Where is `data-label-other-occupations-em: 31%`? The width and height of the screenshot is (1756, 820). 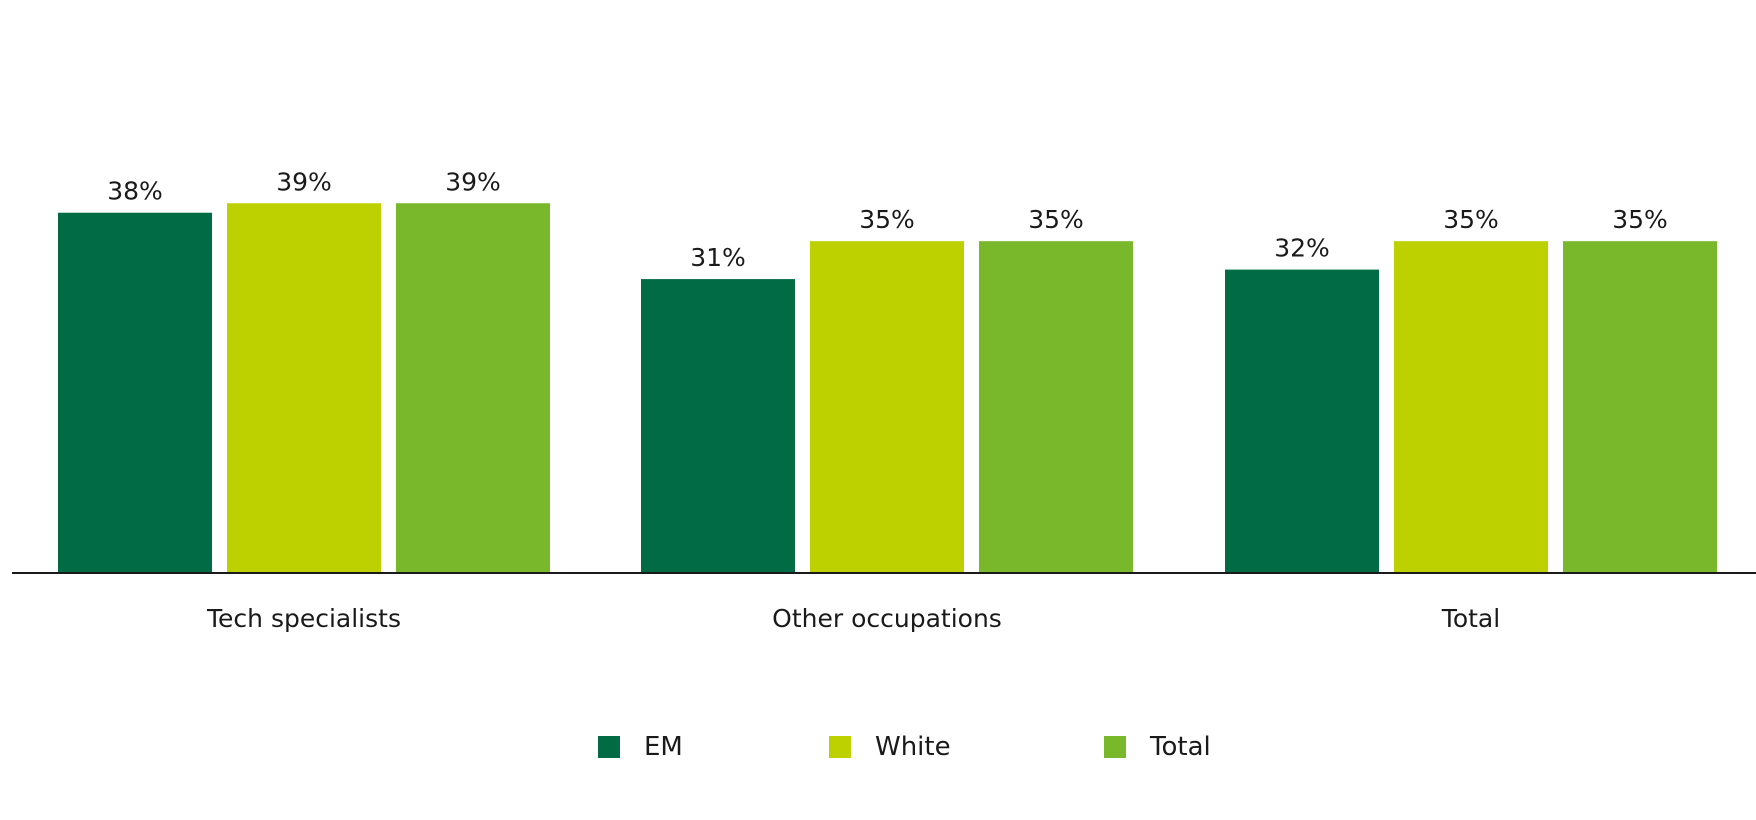
data-label-other-occupations-em: 31% is located at coordinates (718, 257).